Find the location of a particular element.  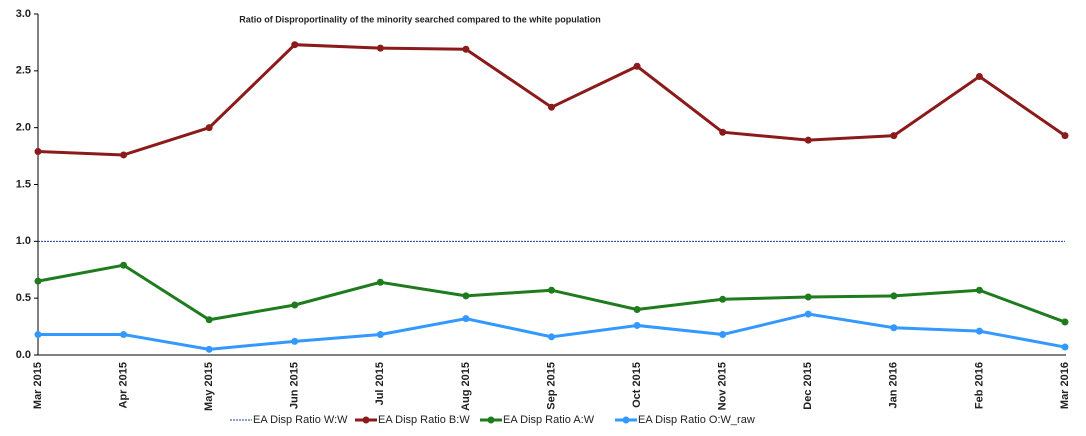

x-tick-label: Apr 2015 is located at coordinates (123, 385).